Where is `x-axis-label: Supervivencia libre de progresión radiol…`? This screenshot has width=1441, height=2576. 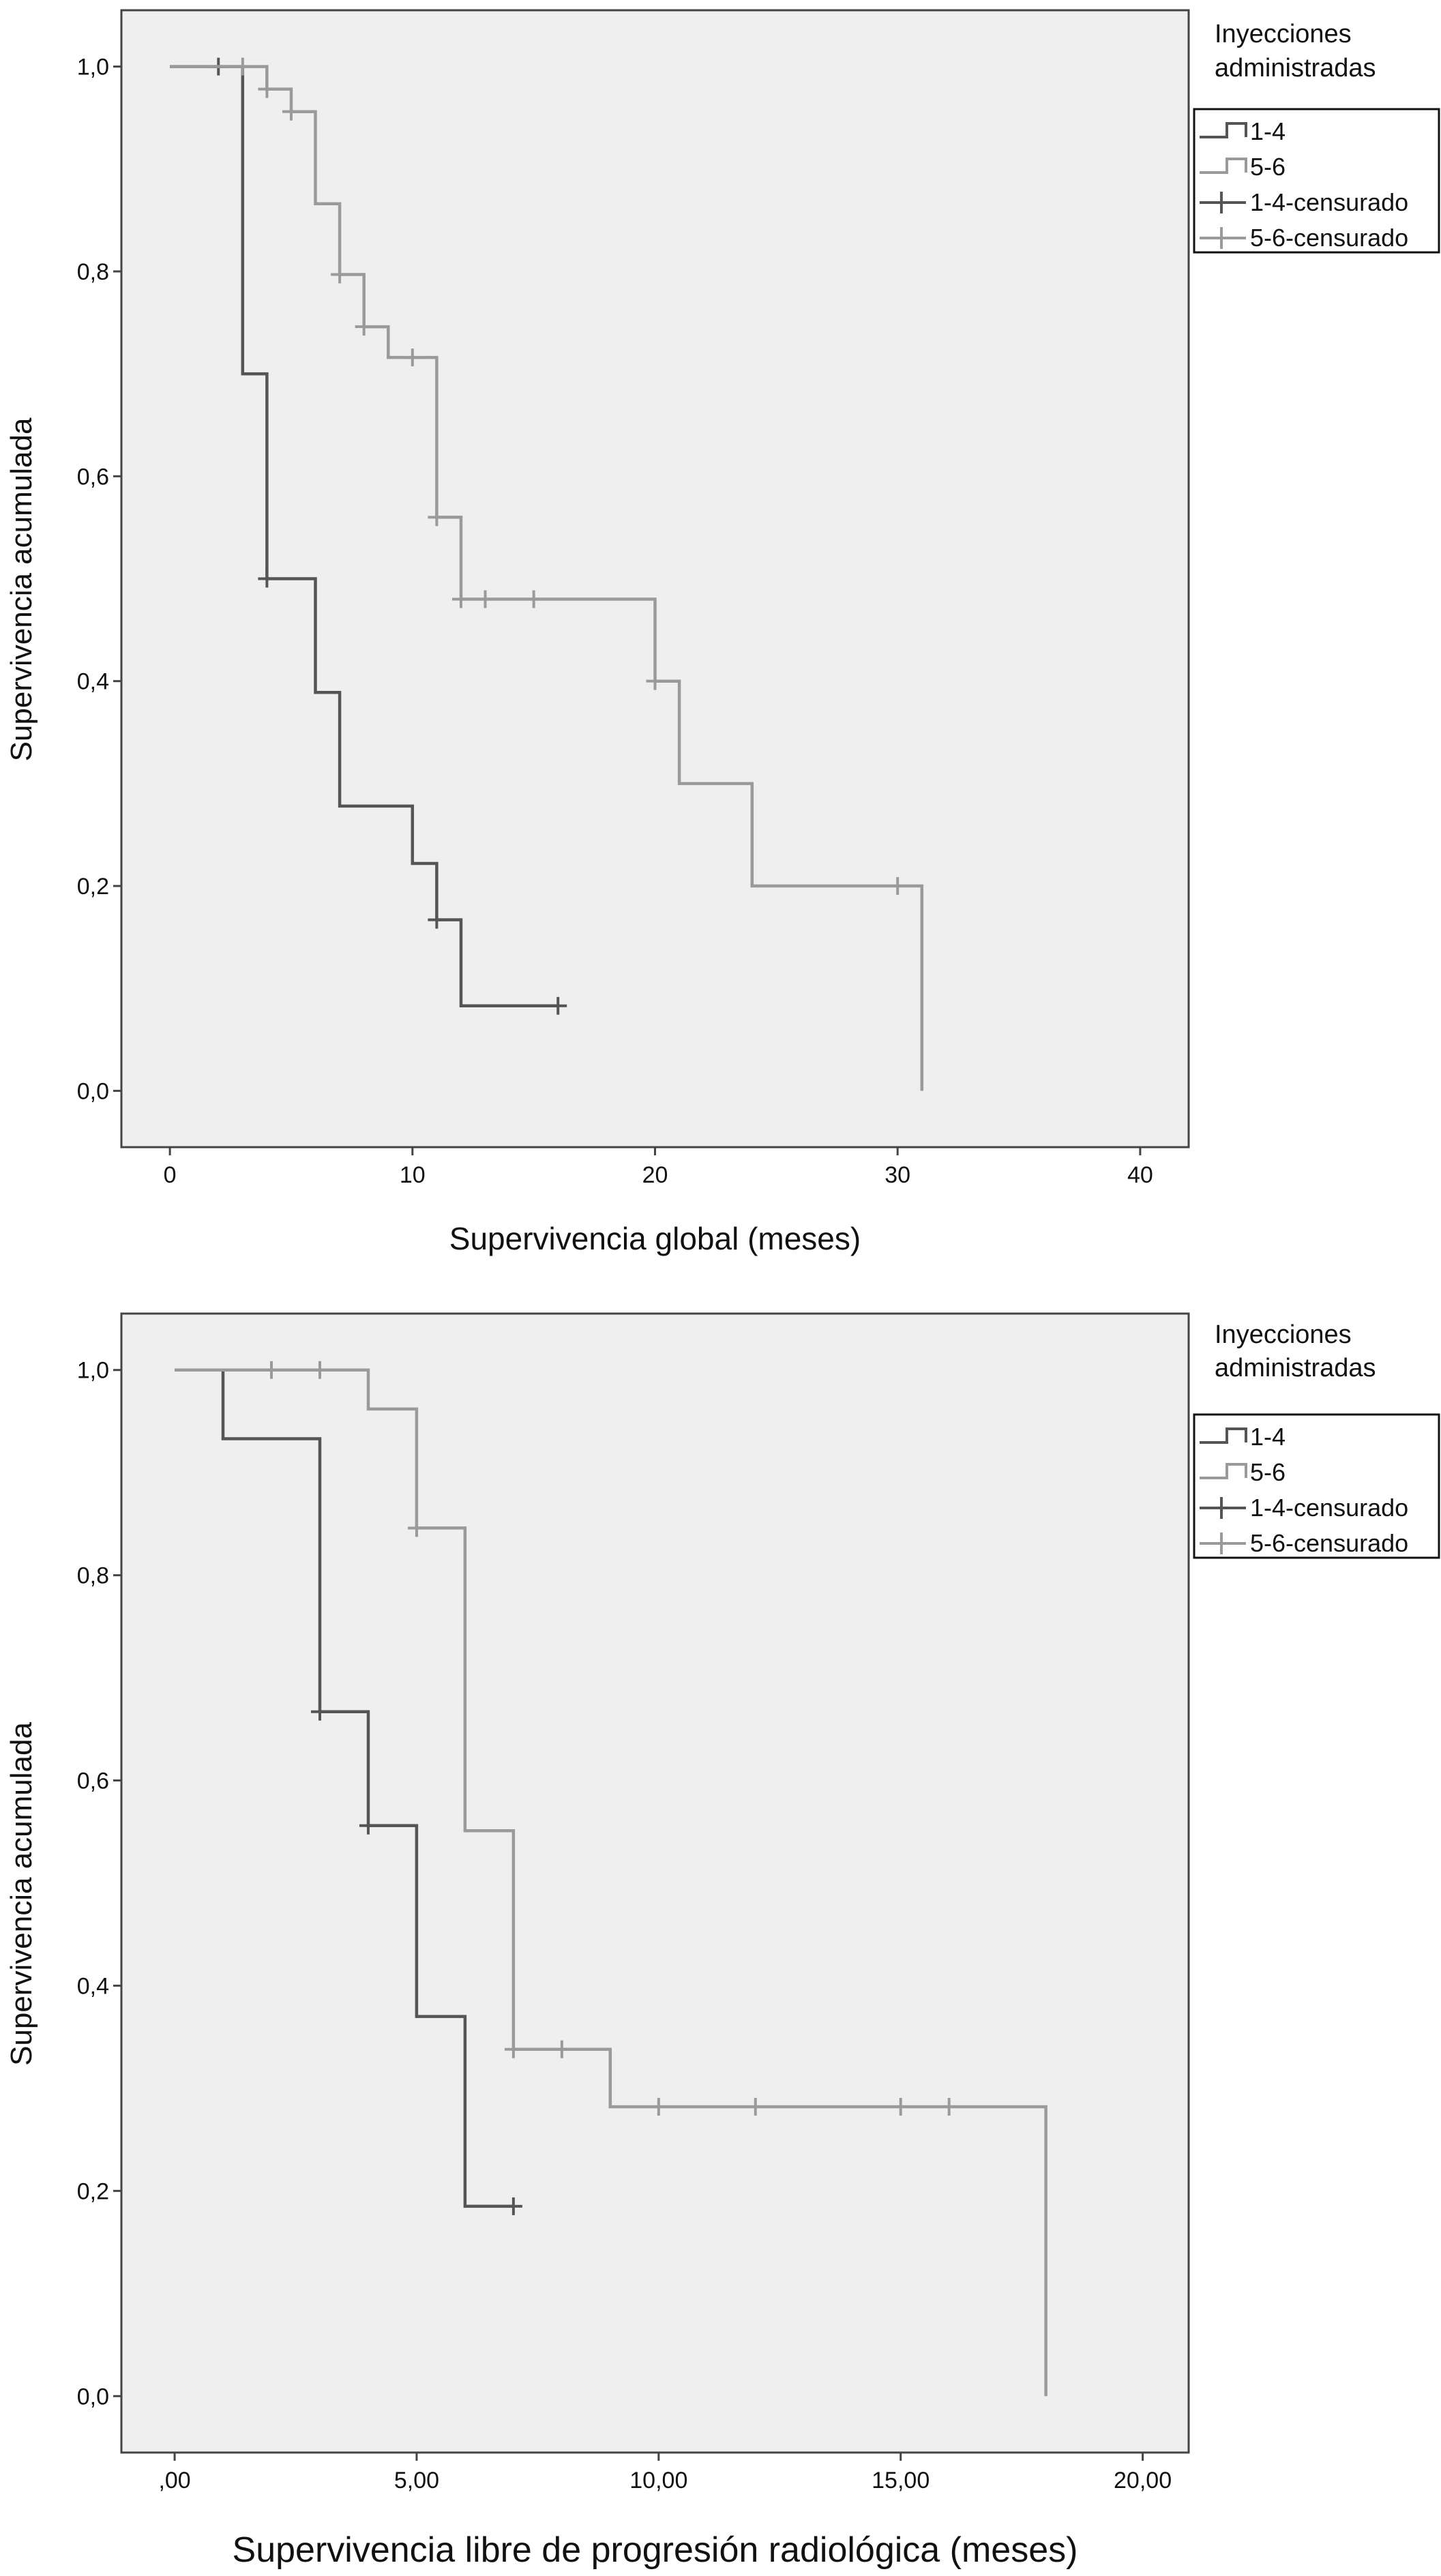
x-axis-label: Supervivencia libre de progresión radiol… is located at coordinates (655, 2550).